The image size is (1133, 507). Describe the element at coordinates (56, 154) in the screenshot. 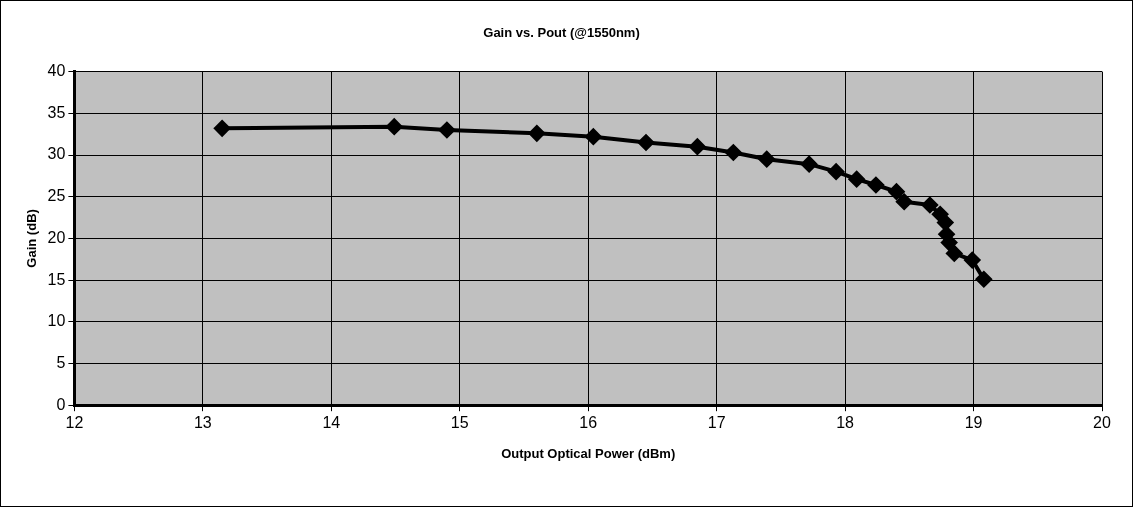

I see `y-tick-label: 30` at that location.